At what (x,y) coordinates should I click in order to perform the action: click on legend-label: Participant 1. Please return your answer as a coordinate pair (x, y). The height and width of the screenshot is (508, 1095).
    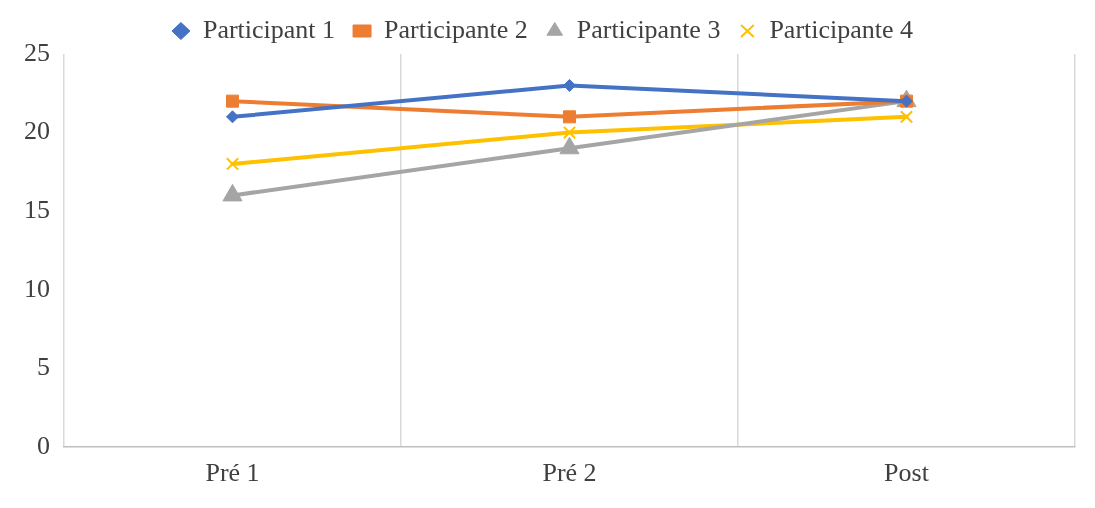
    Looking at the image, I should click on (269, 29).